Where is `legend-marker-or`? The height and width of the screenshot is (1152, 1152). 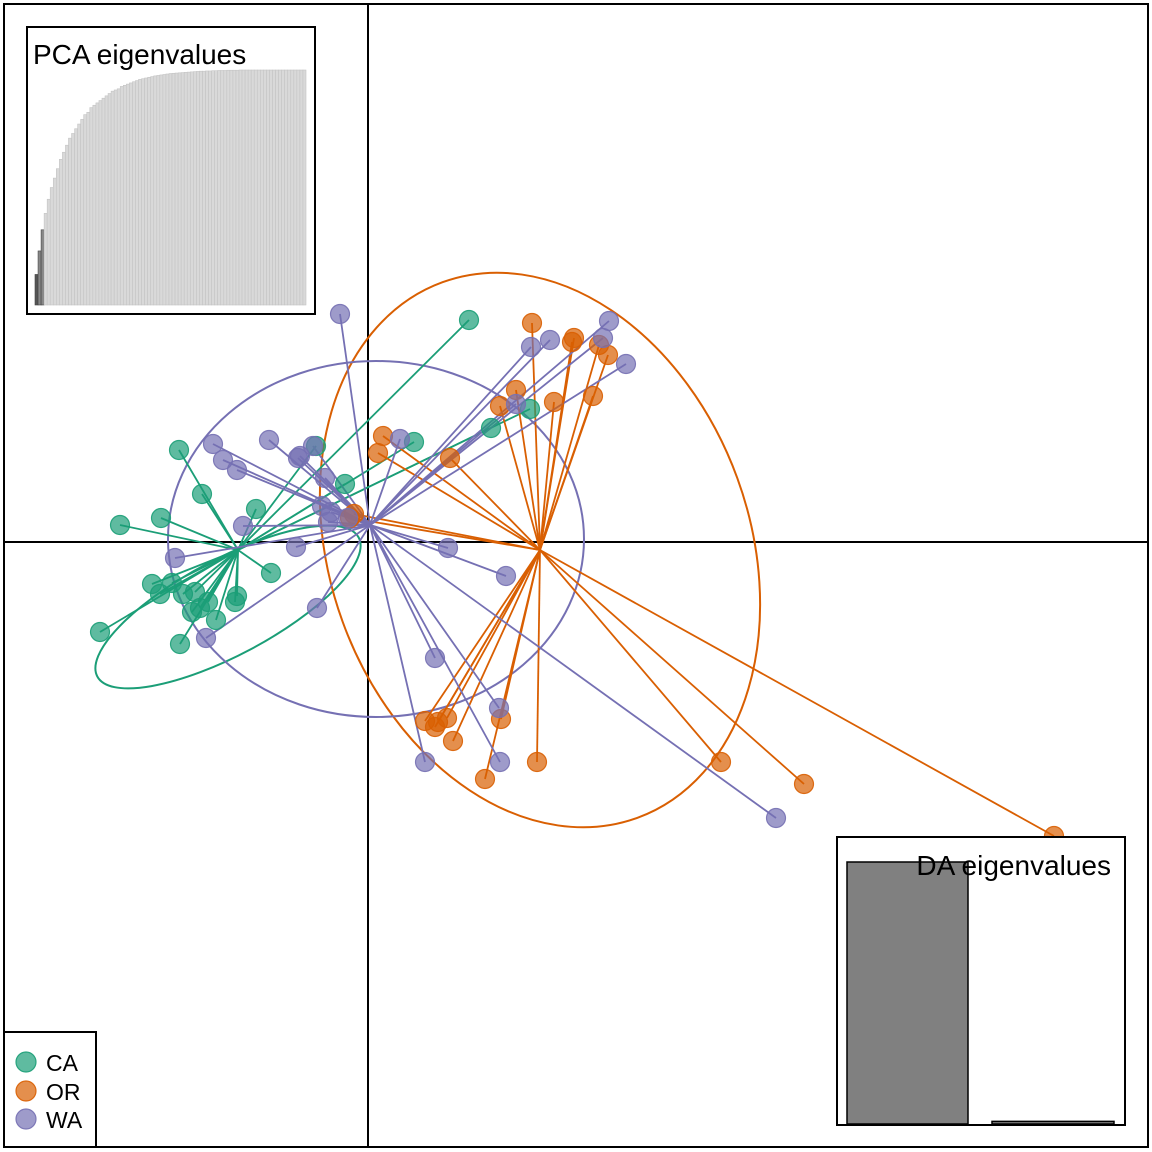 legend-marker-or is located at coordinates (26, 1091).